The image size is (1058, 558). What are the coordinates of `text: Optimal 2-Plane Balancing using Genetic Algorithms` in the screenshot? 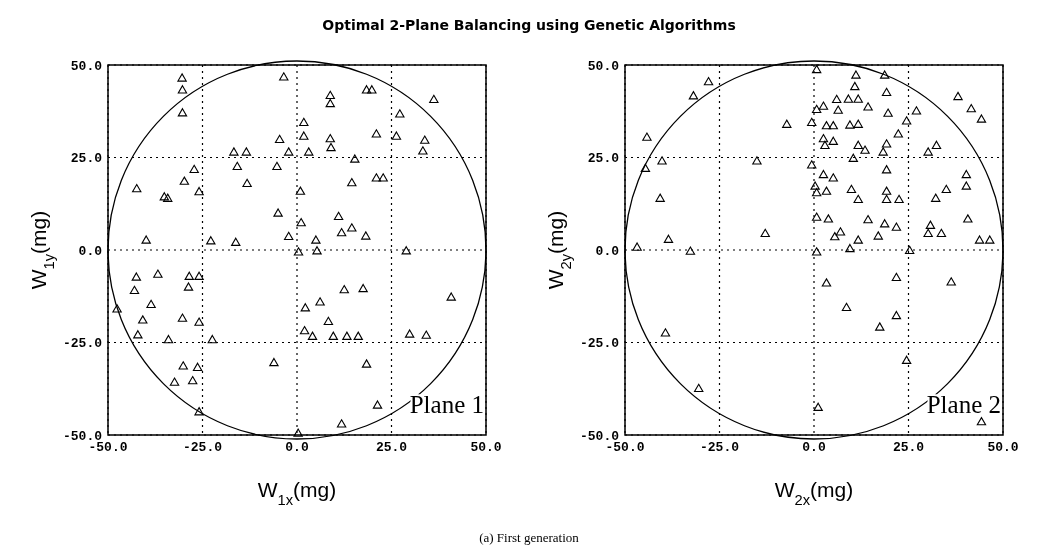 It's located at (529, 25).